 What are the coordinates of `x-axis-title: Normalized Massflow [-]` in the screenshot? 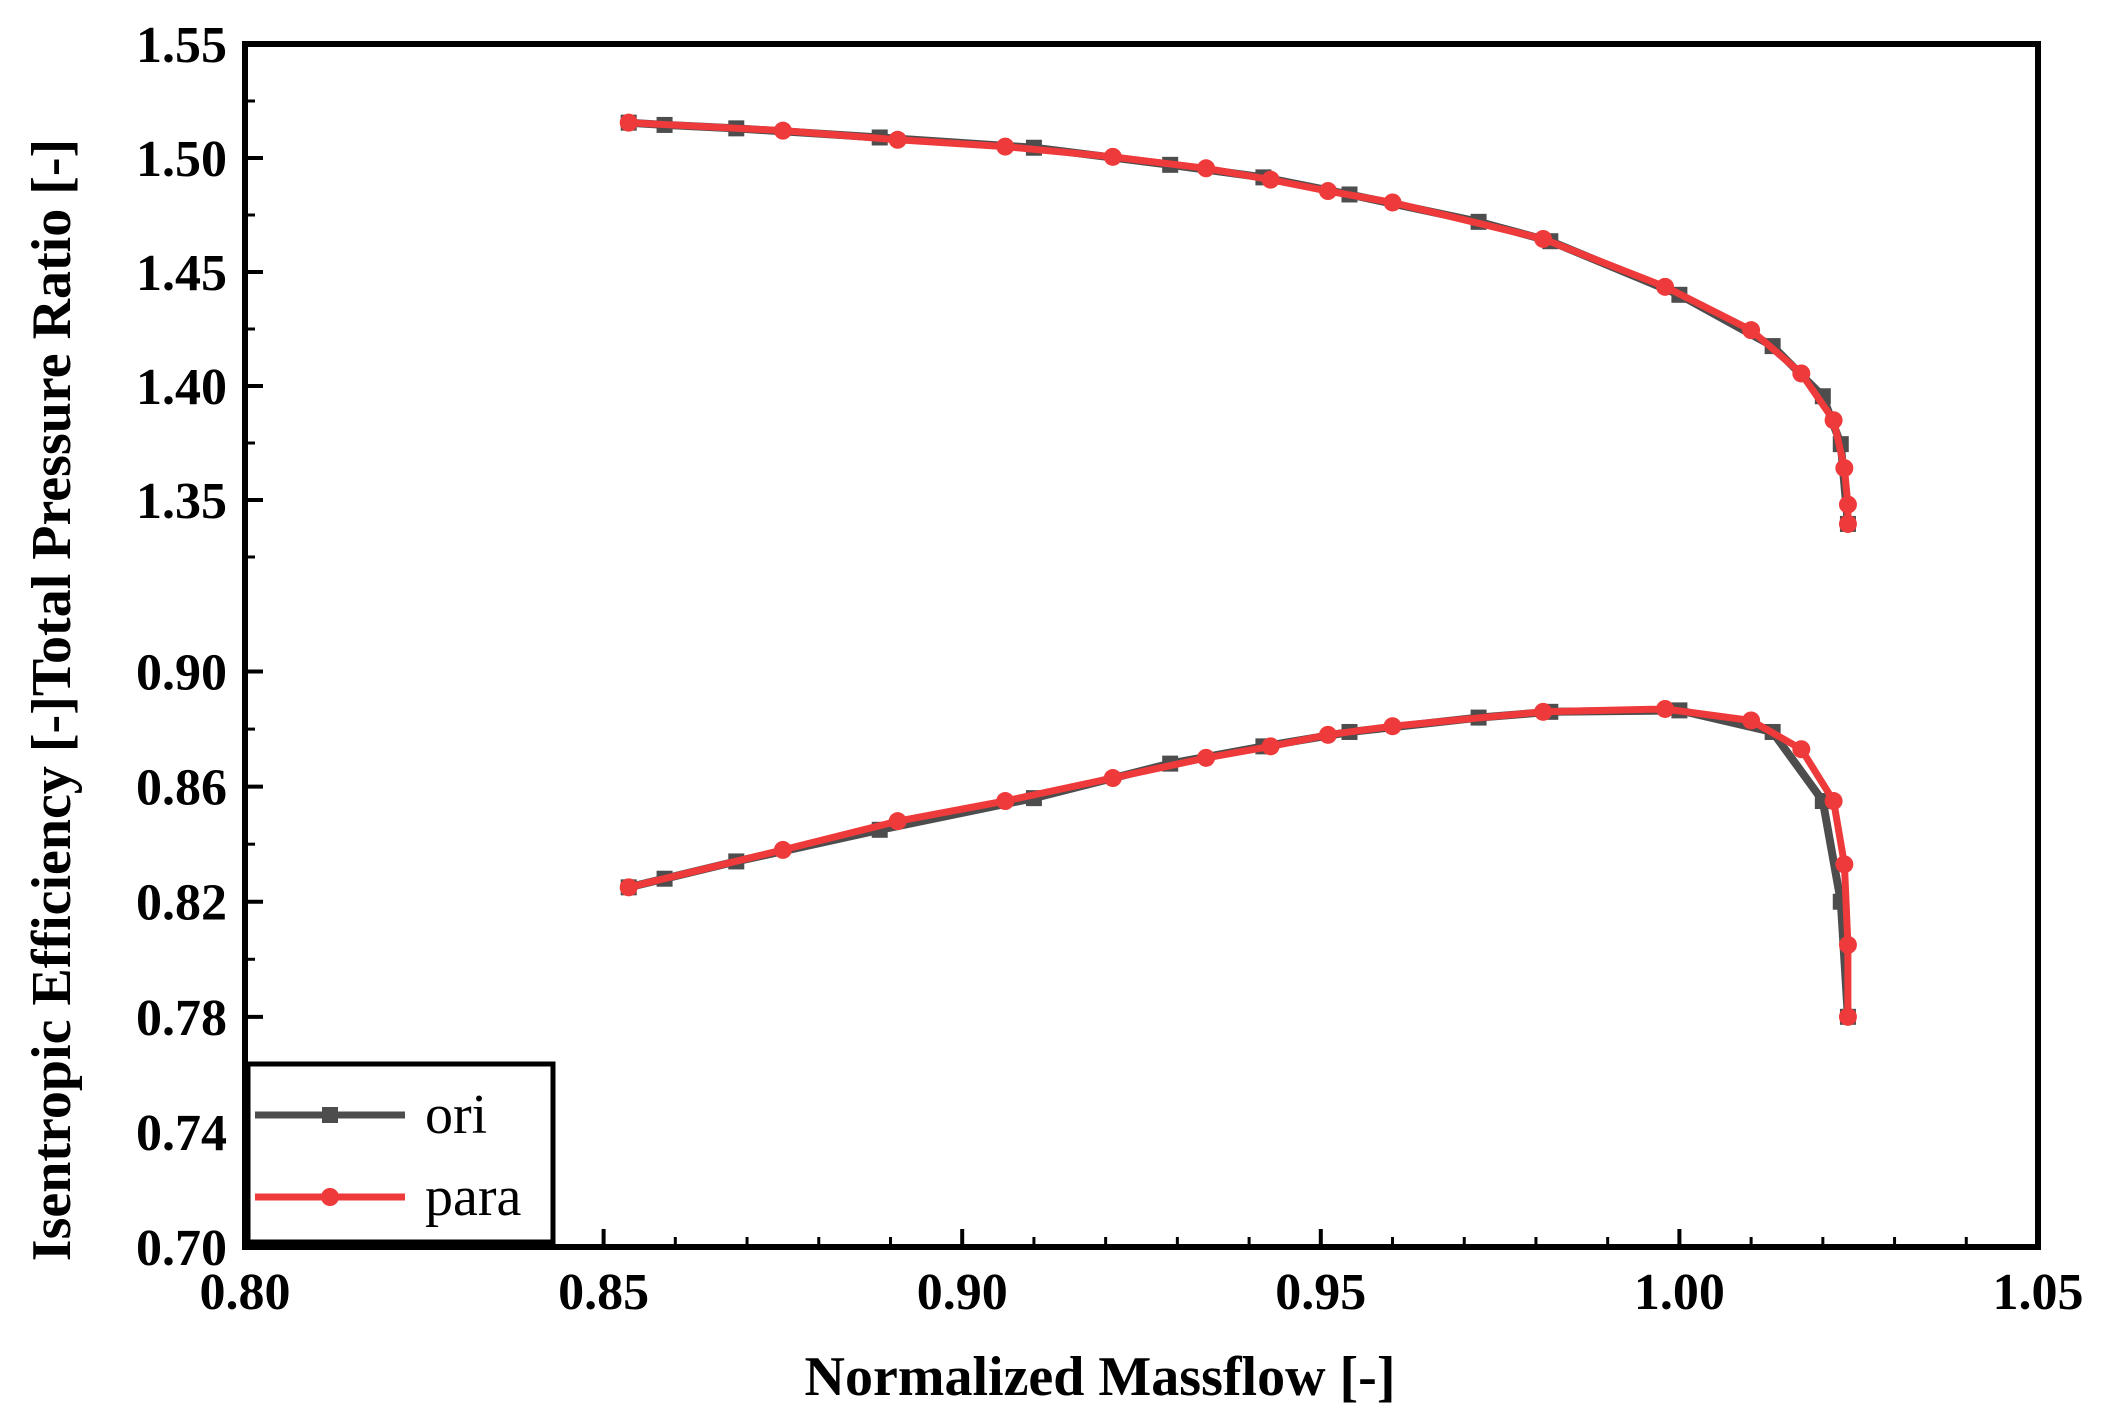 It's located at (1100, 1377).